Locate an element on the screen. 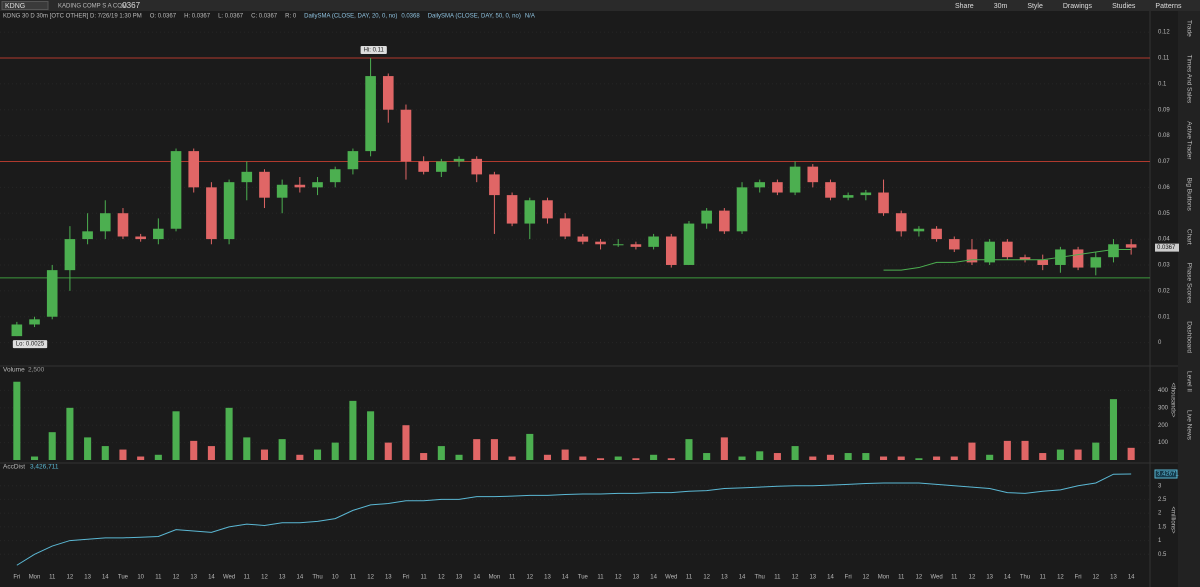 This screenshot has height=587, width=1200. sidebar-tab: Times And Sales is located at coordinates (1188, 79).